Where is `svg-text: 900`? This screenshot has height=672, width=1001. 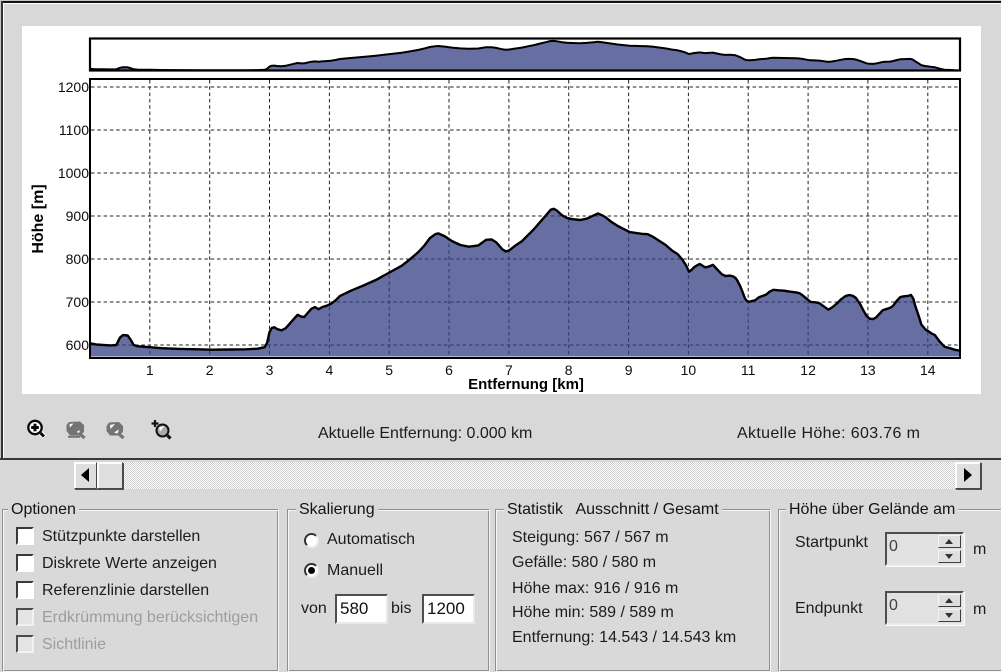 svg-text: 900 is located at coordinates (78, 216).